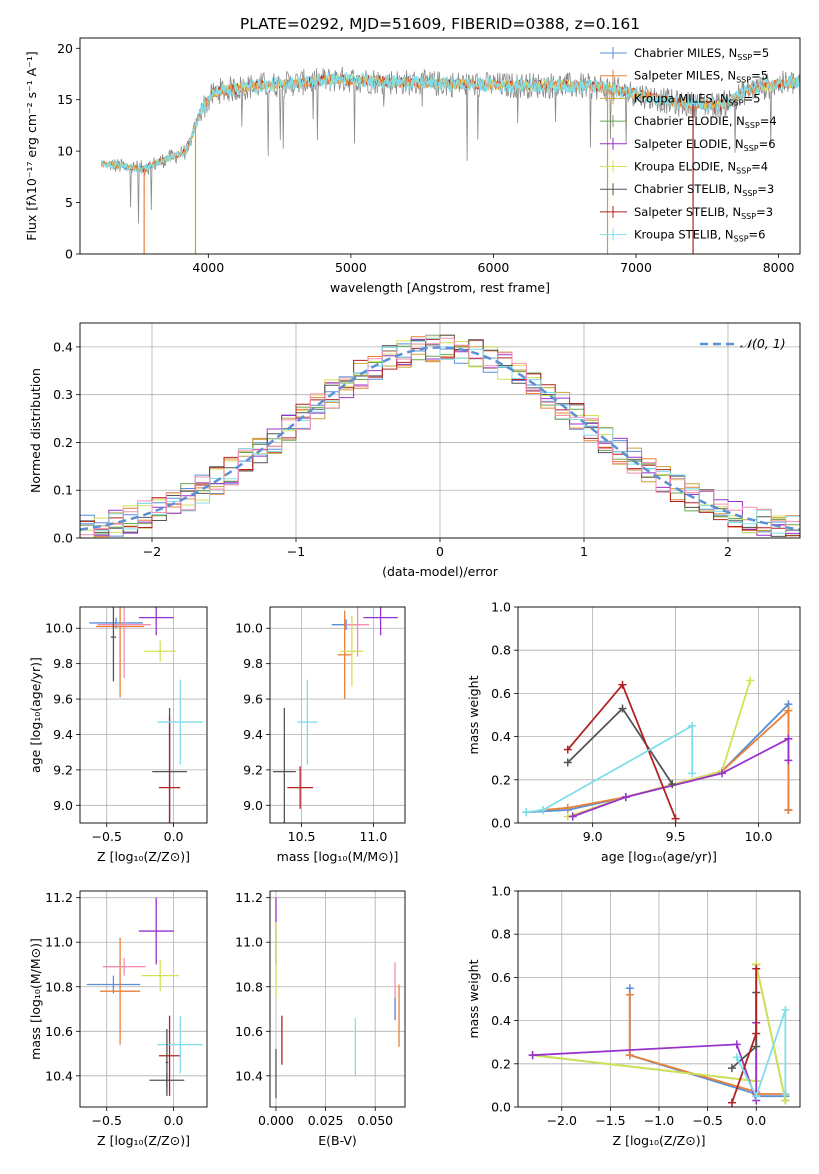  What do you see at coordinates (249, 942) in the screenshot?
I see `y-tick-label: 11.0` at bounding box center [249, 942].